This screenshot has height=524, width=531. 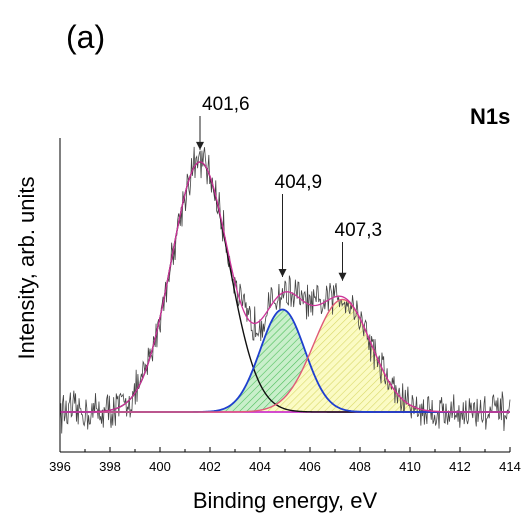 I want to click on y-axis-title: Intensity, arb. units, so click(x=26, y=267).